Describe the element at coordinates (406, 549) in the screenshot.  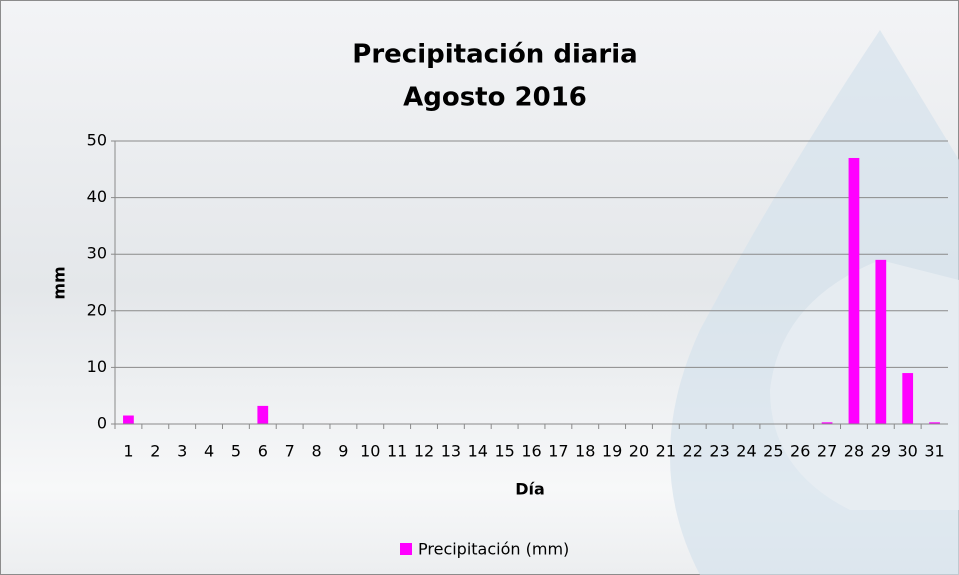
I see `legend-swatch` at that location.